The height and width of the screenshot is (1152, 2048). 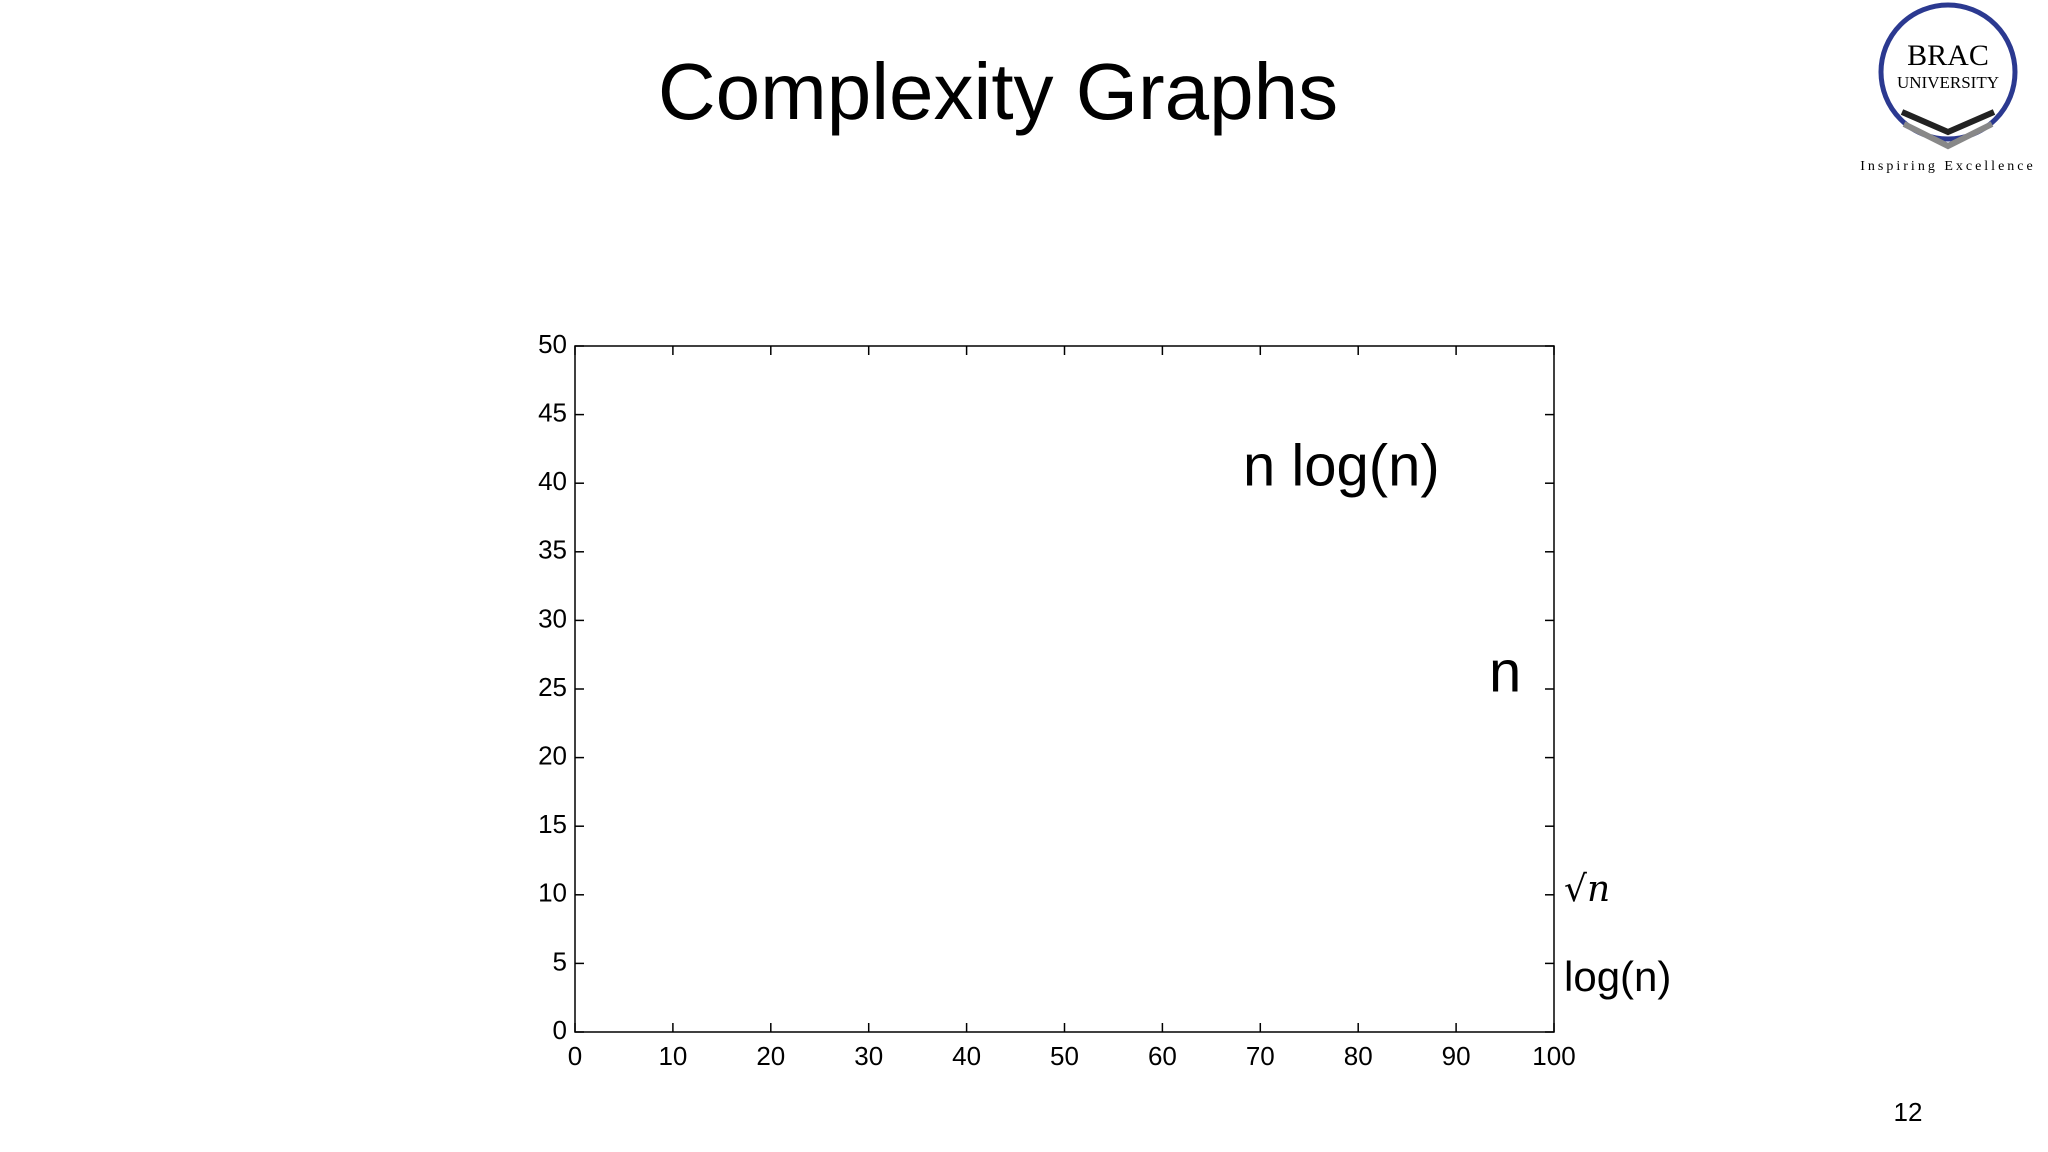 What do you see at coordinates (1162, 1056) in the screenshot?
I see `x-tick-label: 60` at bounding box center [1162, 1056].